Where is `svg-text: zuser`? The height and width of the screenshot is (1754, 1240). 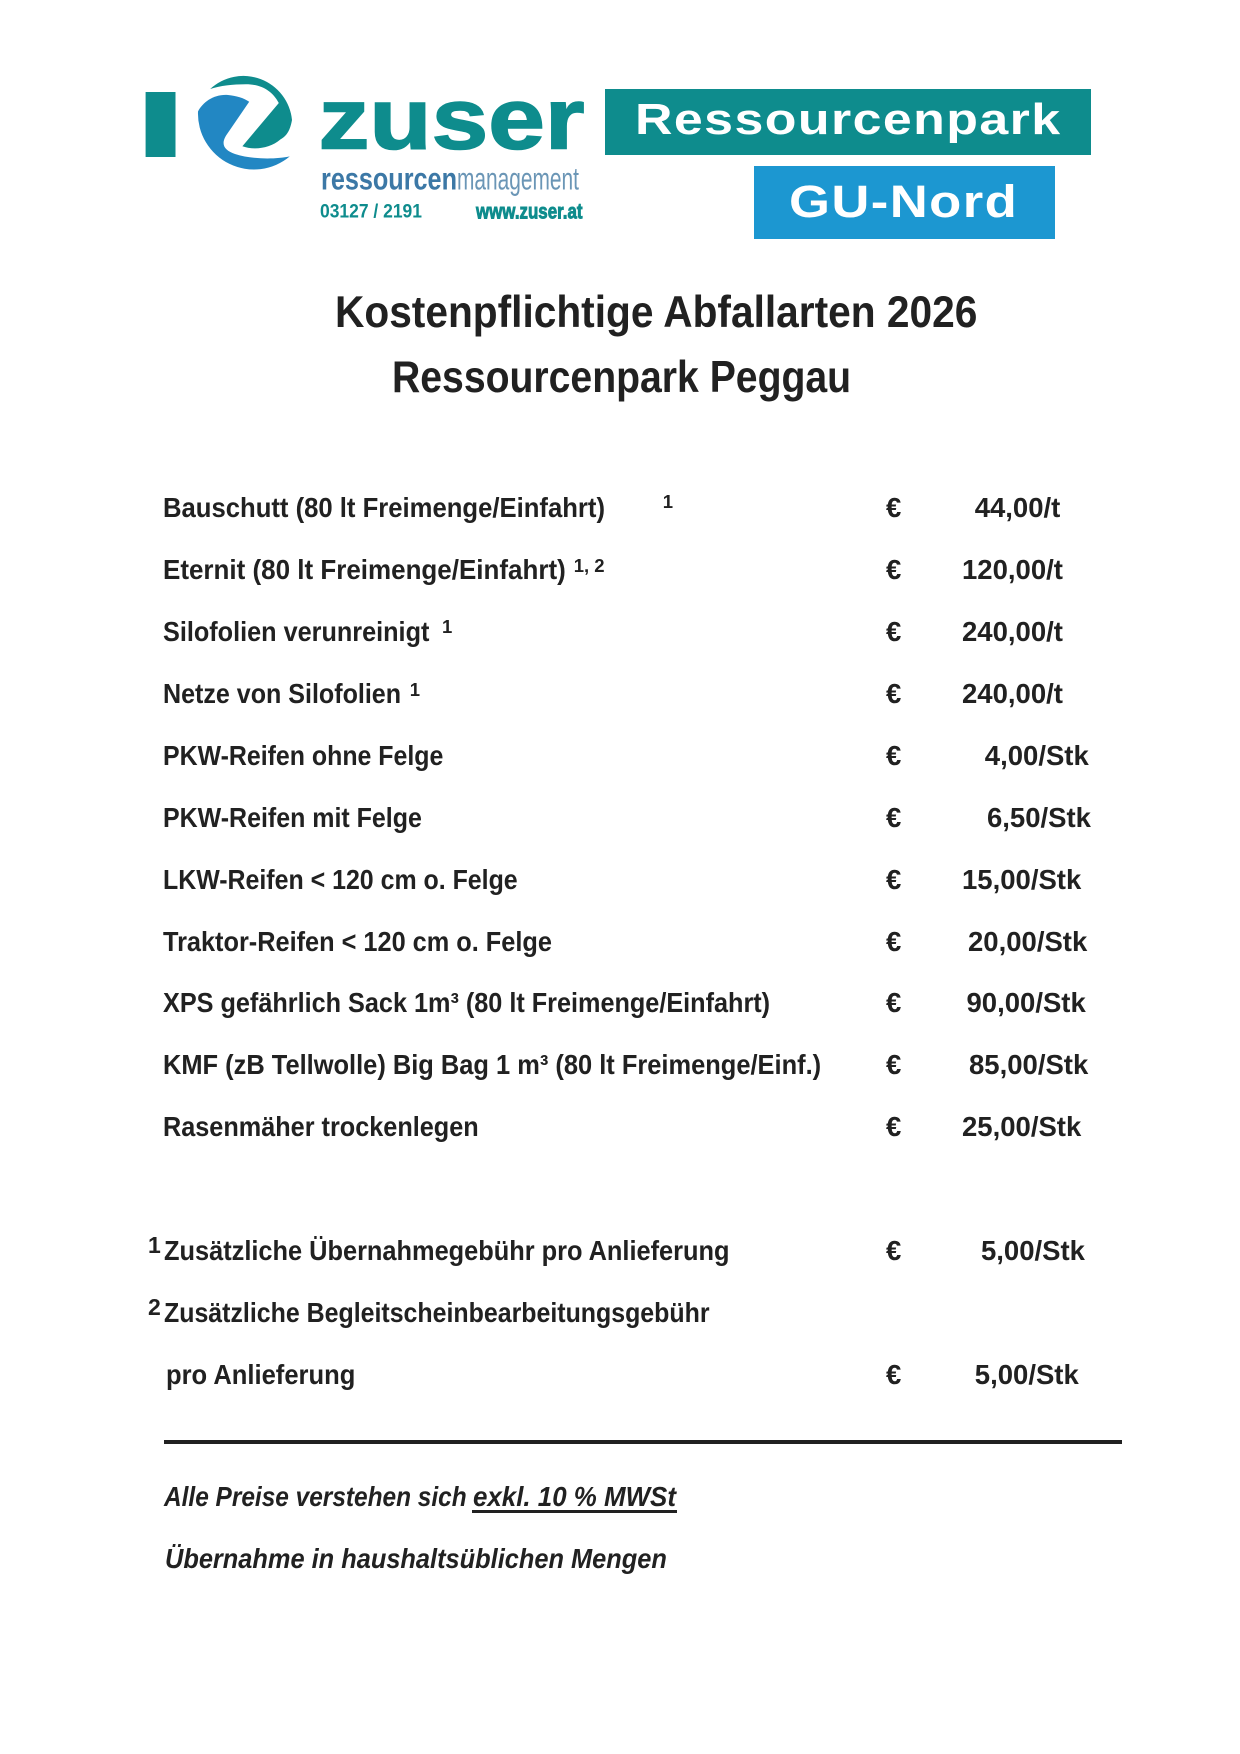 svg-text: zuser is located at coordinates (452, 120).